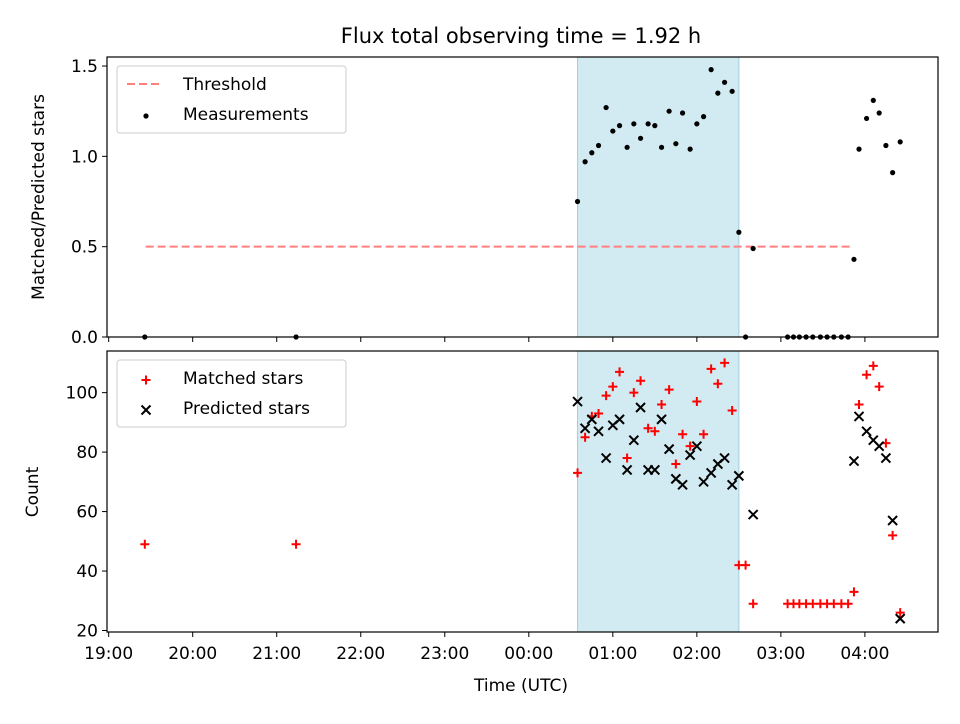  I want to click on y-tick-label: 1.0, so click(84, 157).